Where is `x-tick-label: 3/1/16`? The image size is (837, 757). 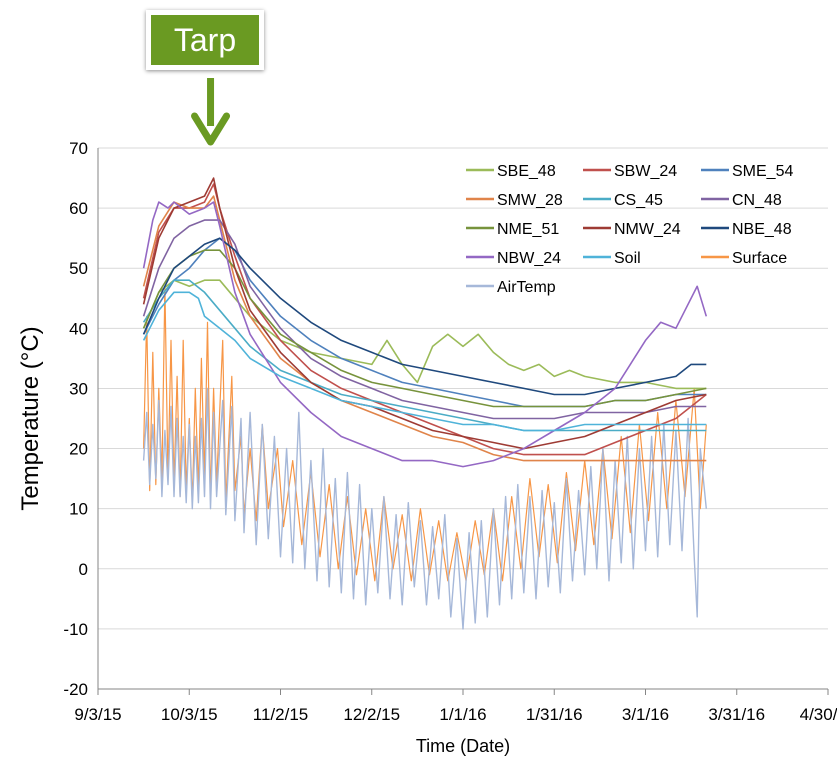
x-tick-label: 3/1/16 is located at coordinates (645, 714).